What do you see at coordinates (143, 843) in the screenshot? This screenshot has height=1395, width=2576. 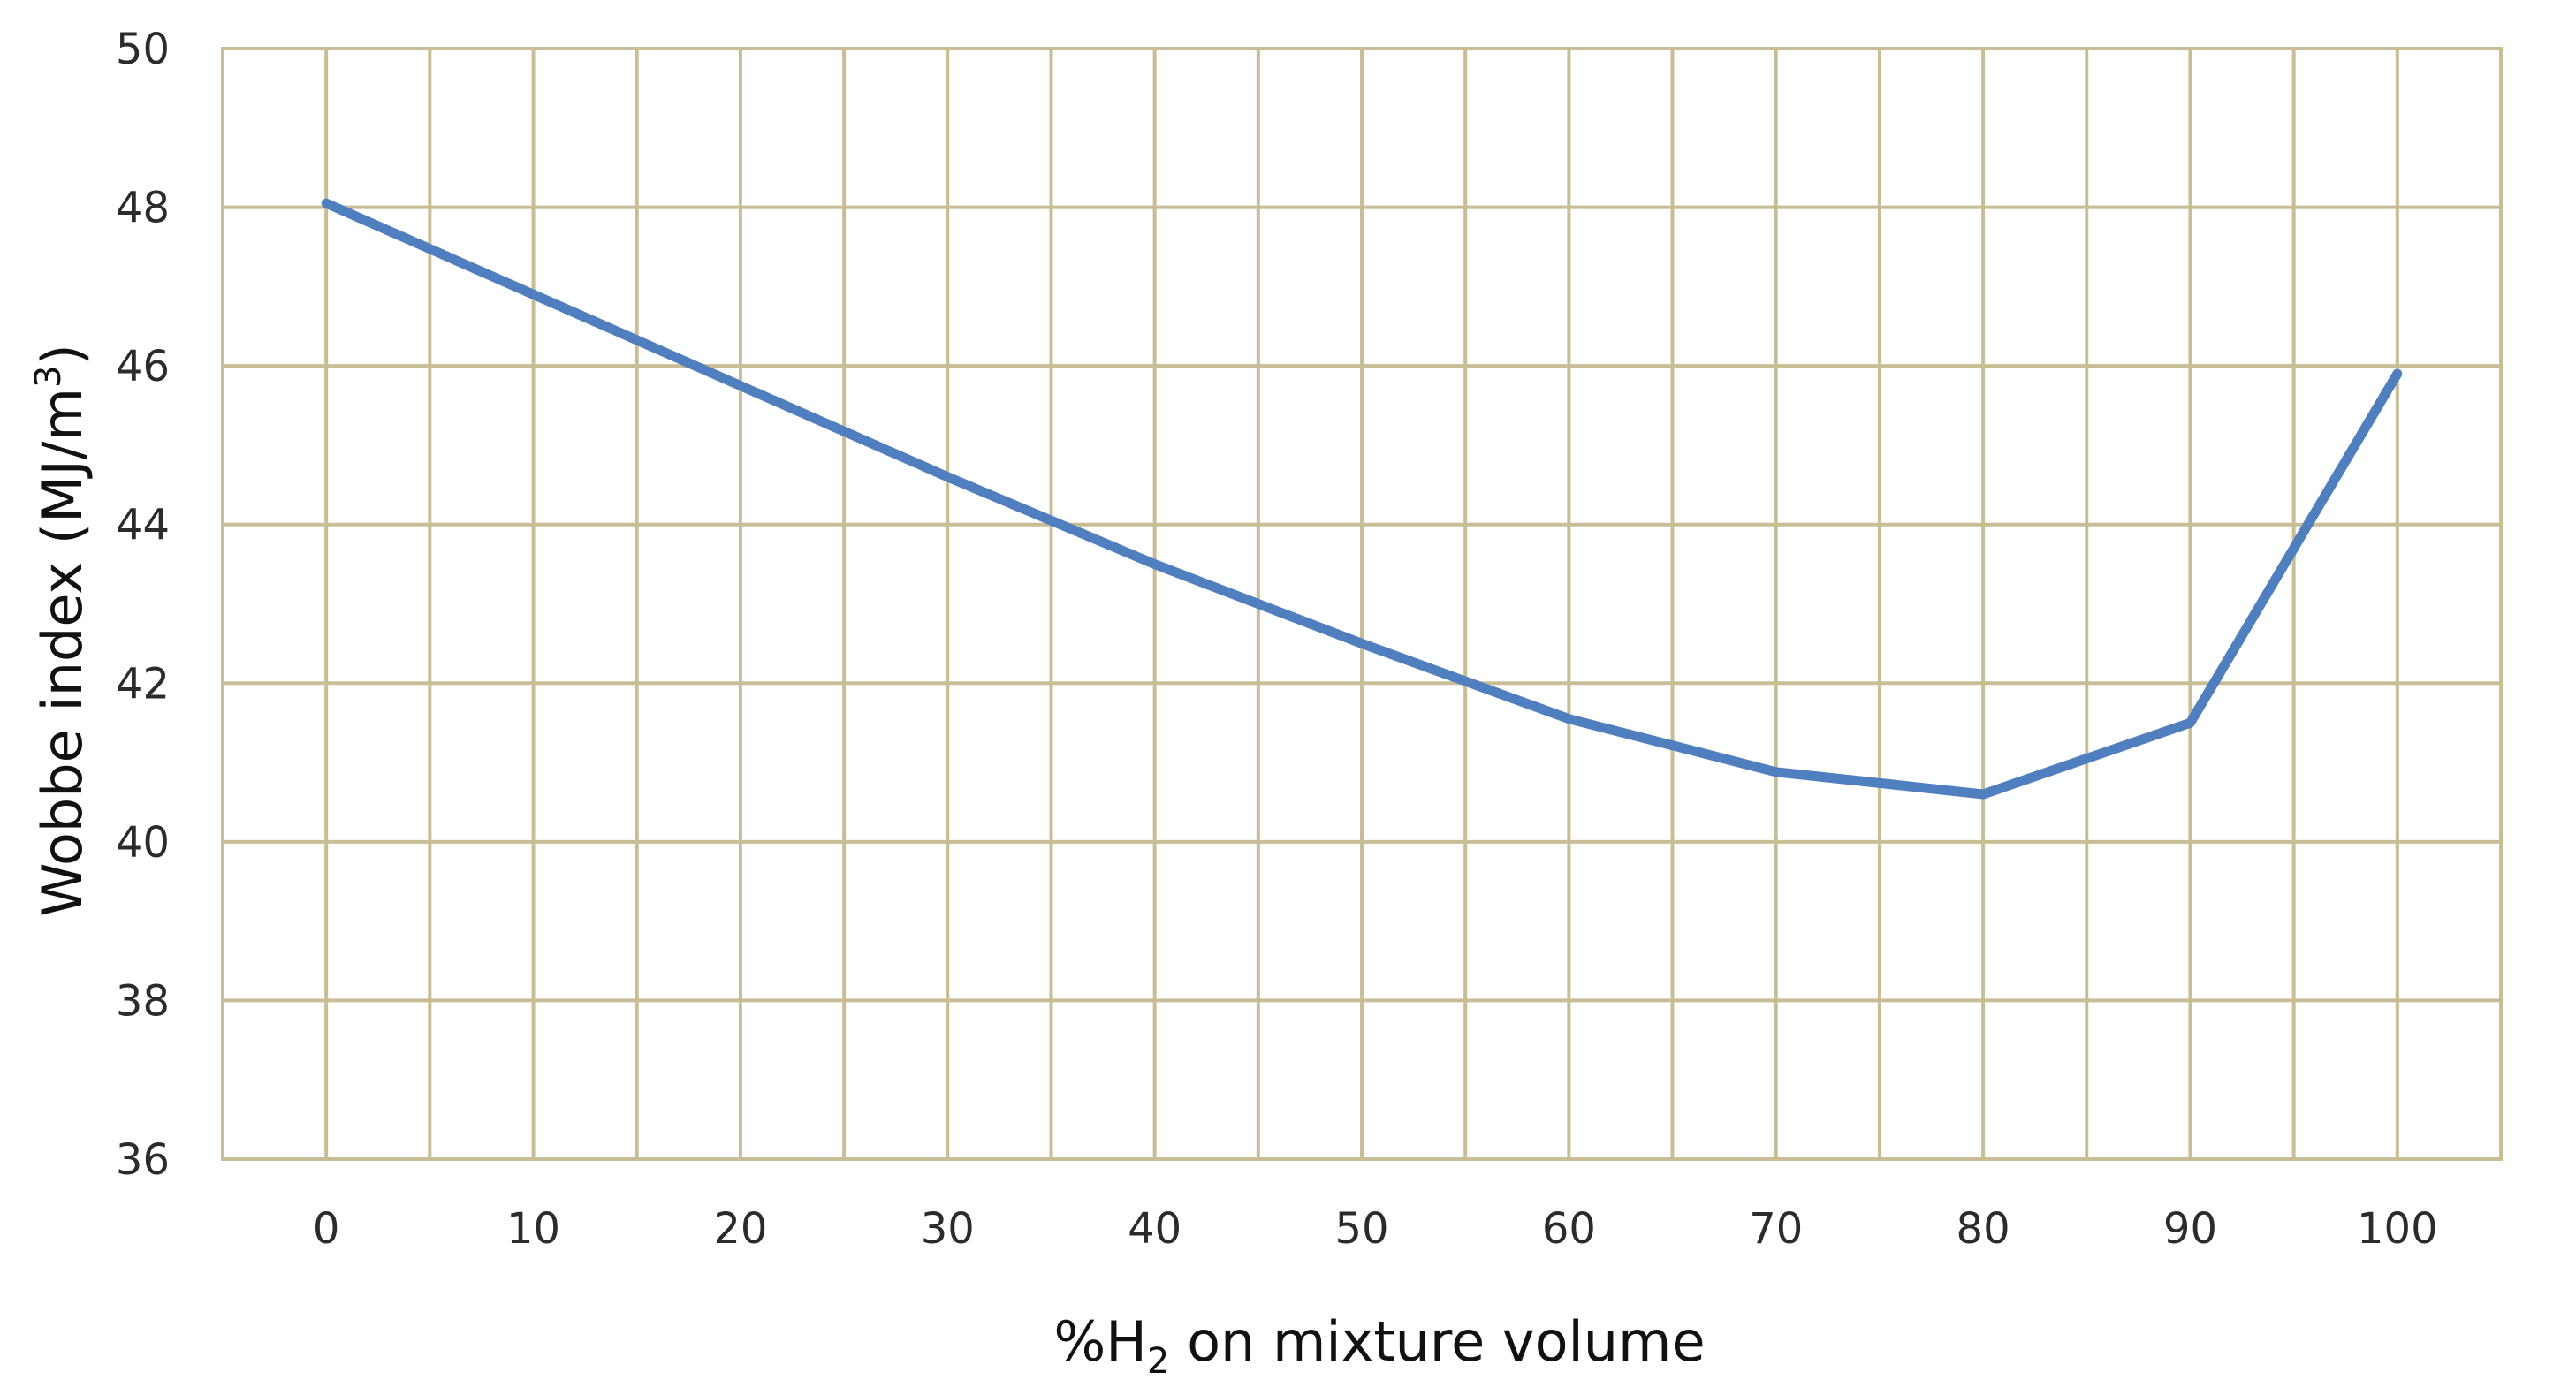 I see `y-tick-label-40: 40` at bounding box center [143, 843].